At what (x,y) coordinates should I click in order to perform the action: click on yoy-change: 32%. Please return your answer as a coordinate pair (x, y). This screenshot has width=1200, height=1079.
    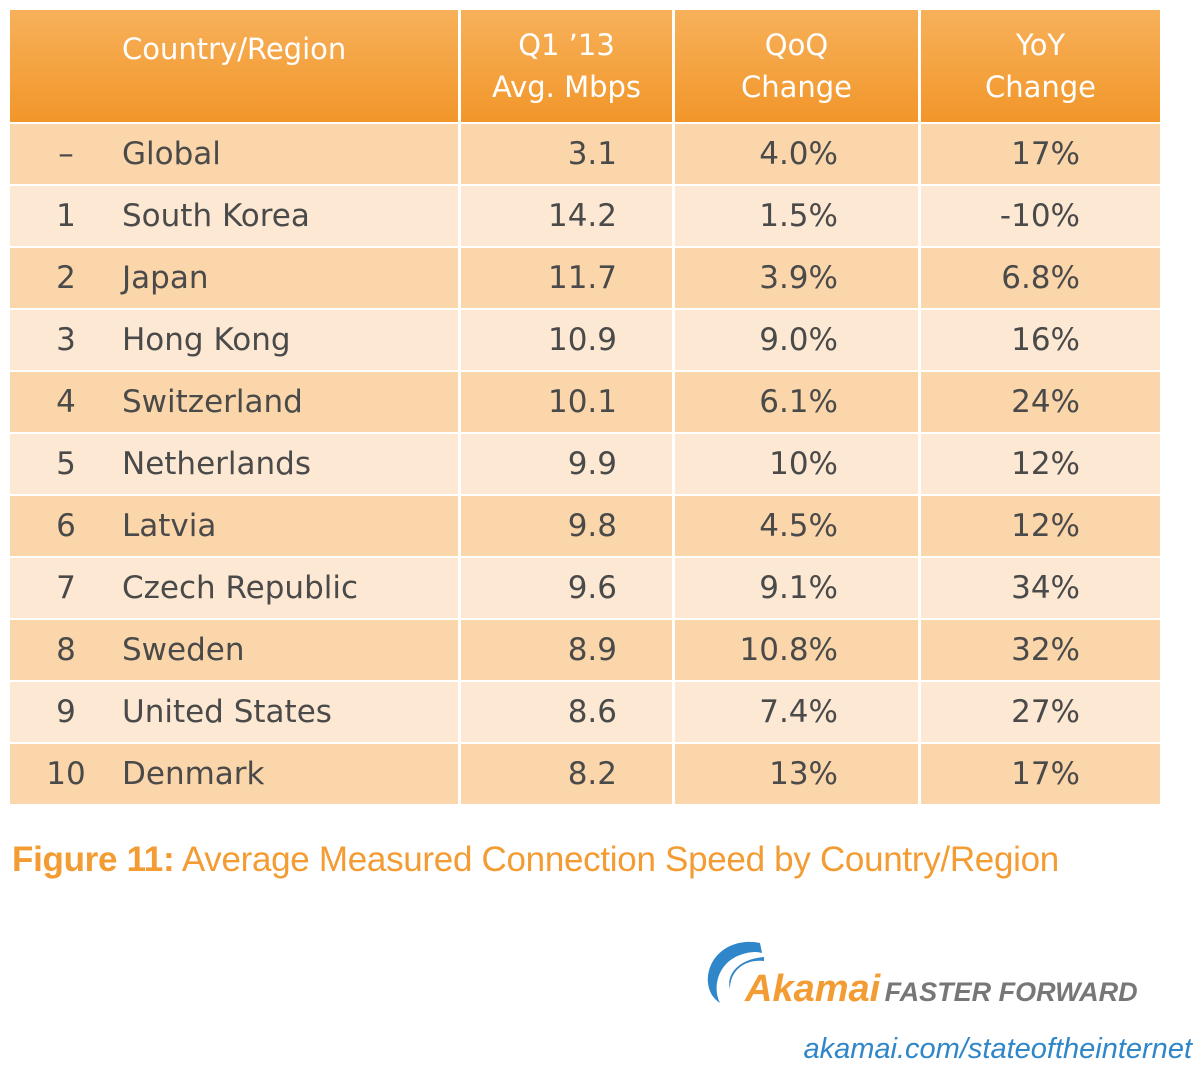
    Looking at the image, I should click on (1040, 650).